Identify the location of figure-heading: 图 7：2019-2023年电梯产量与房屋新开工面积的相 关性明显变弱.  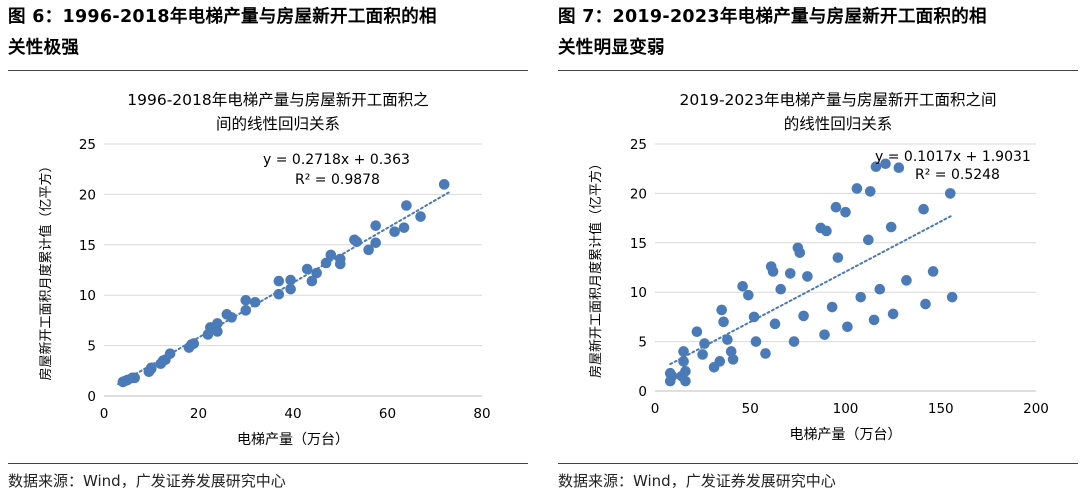
(818, 33).